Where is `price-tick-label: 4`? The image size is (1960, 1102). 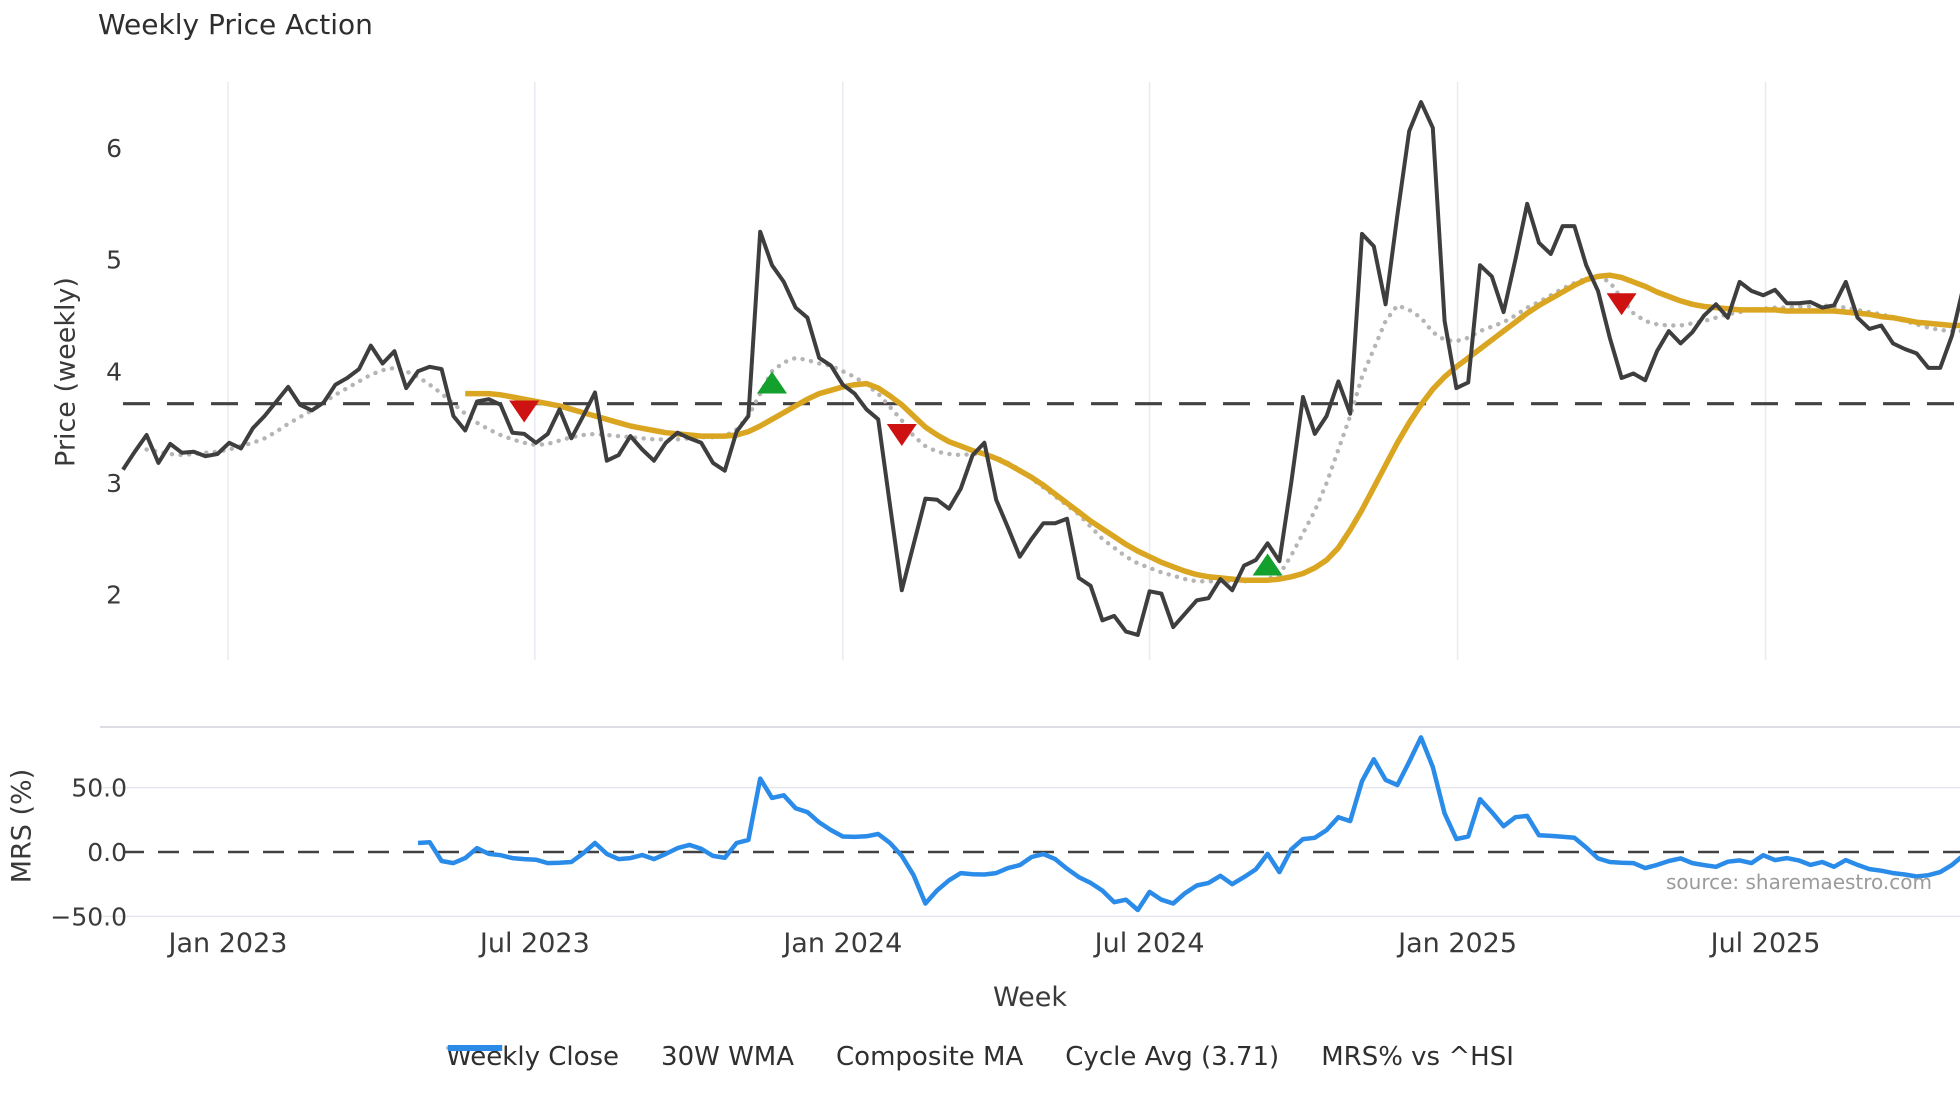 price-tick-label: 4 is located at coordinates (114, 371).